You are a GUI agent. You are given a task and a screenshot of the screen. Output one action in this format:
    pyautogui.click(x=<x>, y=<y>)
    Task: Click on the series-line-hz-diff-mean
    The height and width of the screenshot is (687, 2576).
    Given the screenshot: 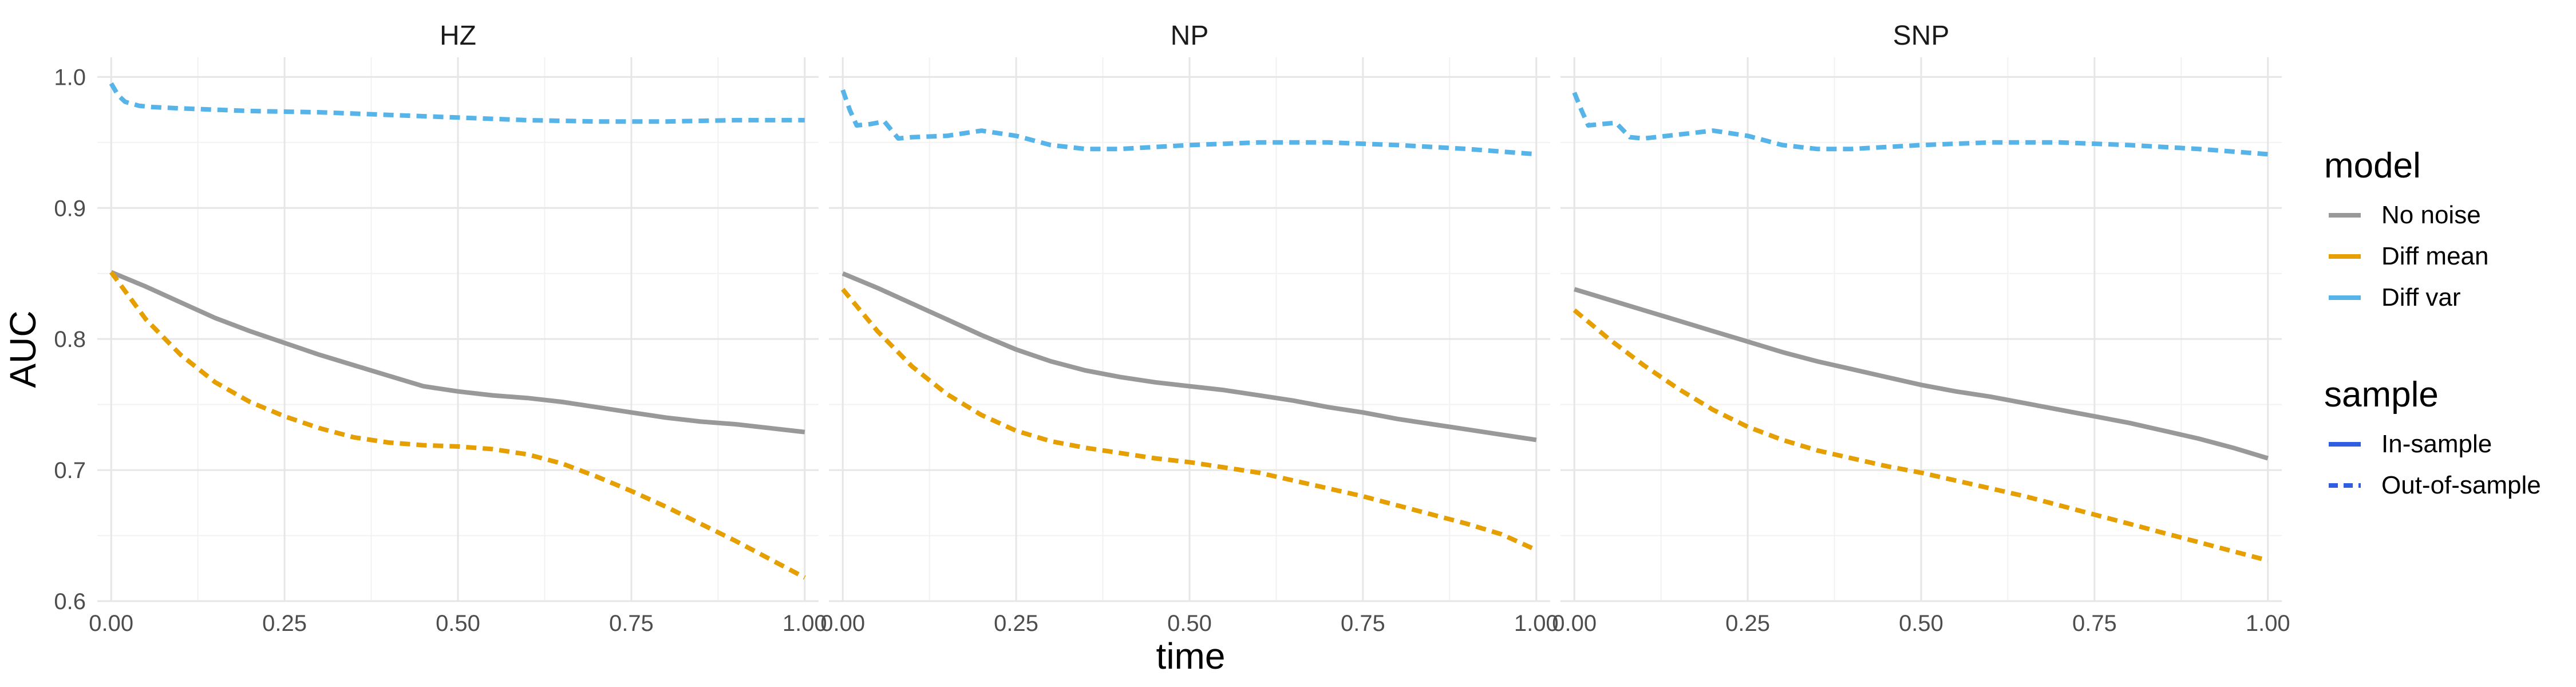 What is the action you would take?
    pyautogui.click(x=457, y=426)
    